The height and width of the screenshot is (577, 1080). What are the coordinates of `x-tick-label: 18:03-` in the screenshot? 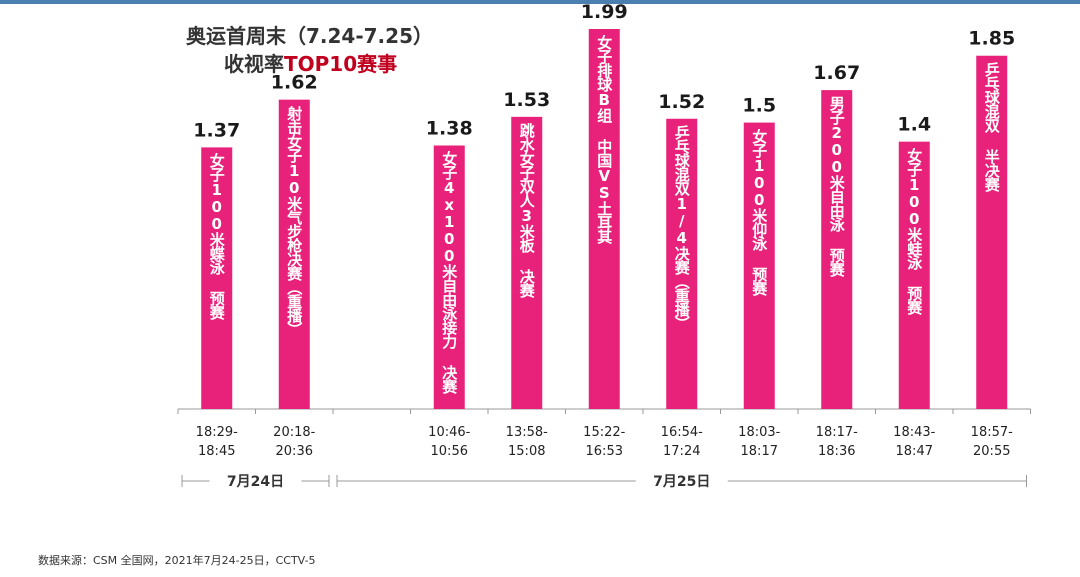 It's located at (759, 432).